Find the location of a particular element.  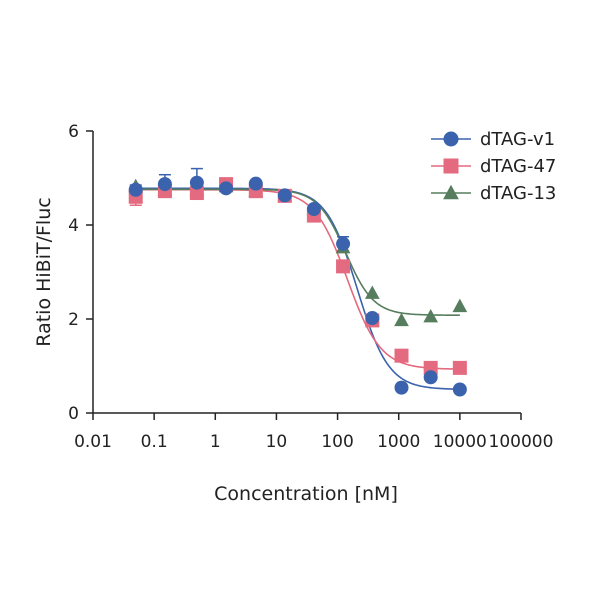

x-tick-label: 1000 is located at coordinates (398, 442).